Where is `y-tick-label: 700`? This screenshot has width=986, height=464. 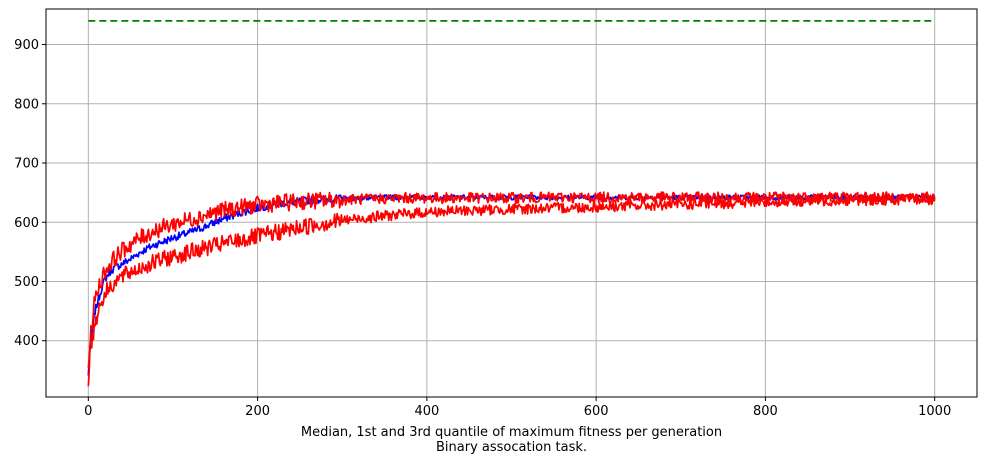
y-tick-label: 700 is located at coordinates (26, 164).